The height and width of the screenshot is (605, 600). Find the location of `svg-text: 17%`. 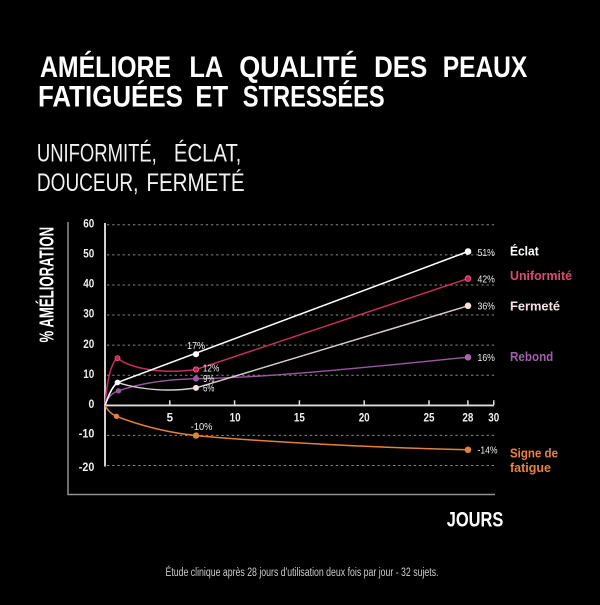

svg-text: 17% is located at coordinates (196, 346).